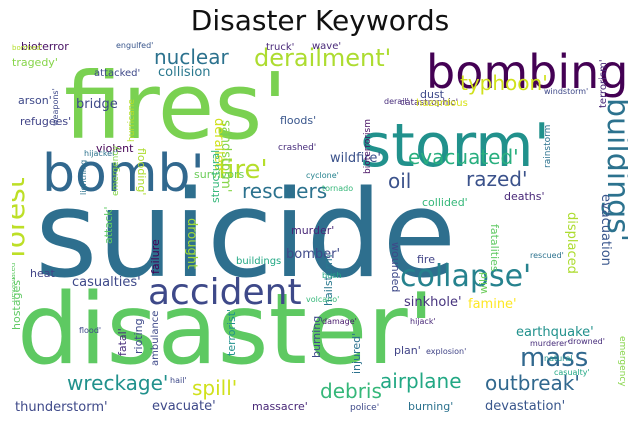 The image size is (640, 423). I want to click on word-cloud-word: wounded, so click(395, 267).